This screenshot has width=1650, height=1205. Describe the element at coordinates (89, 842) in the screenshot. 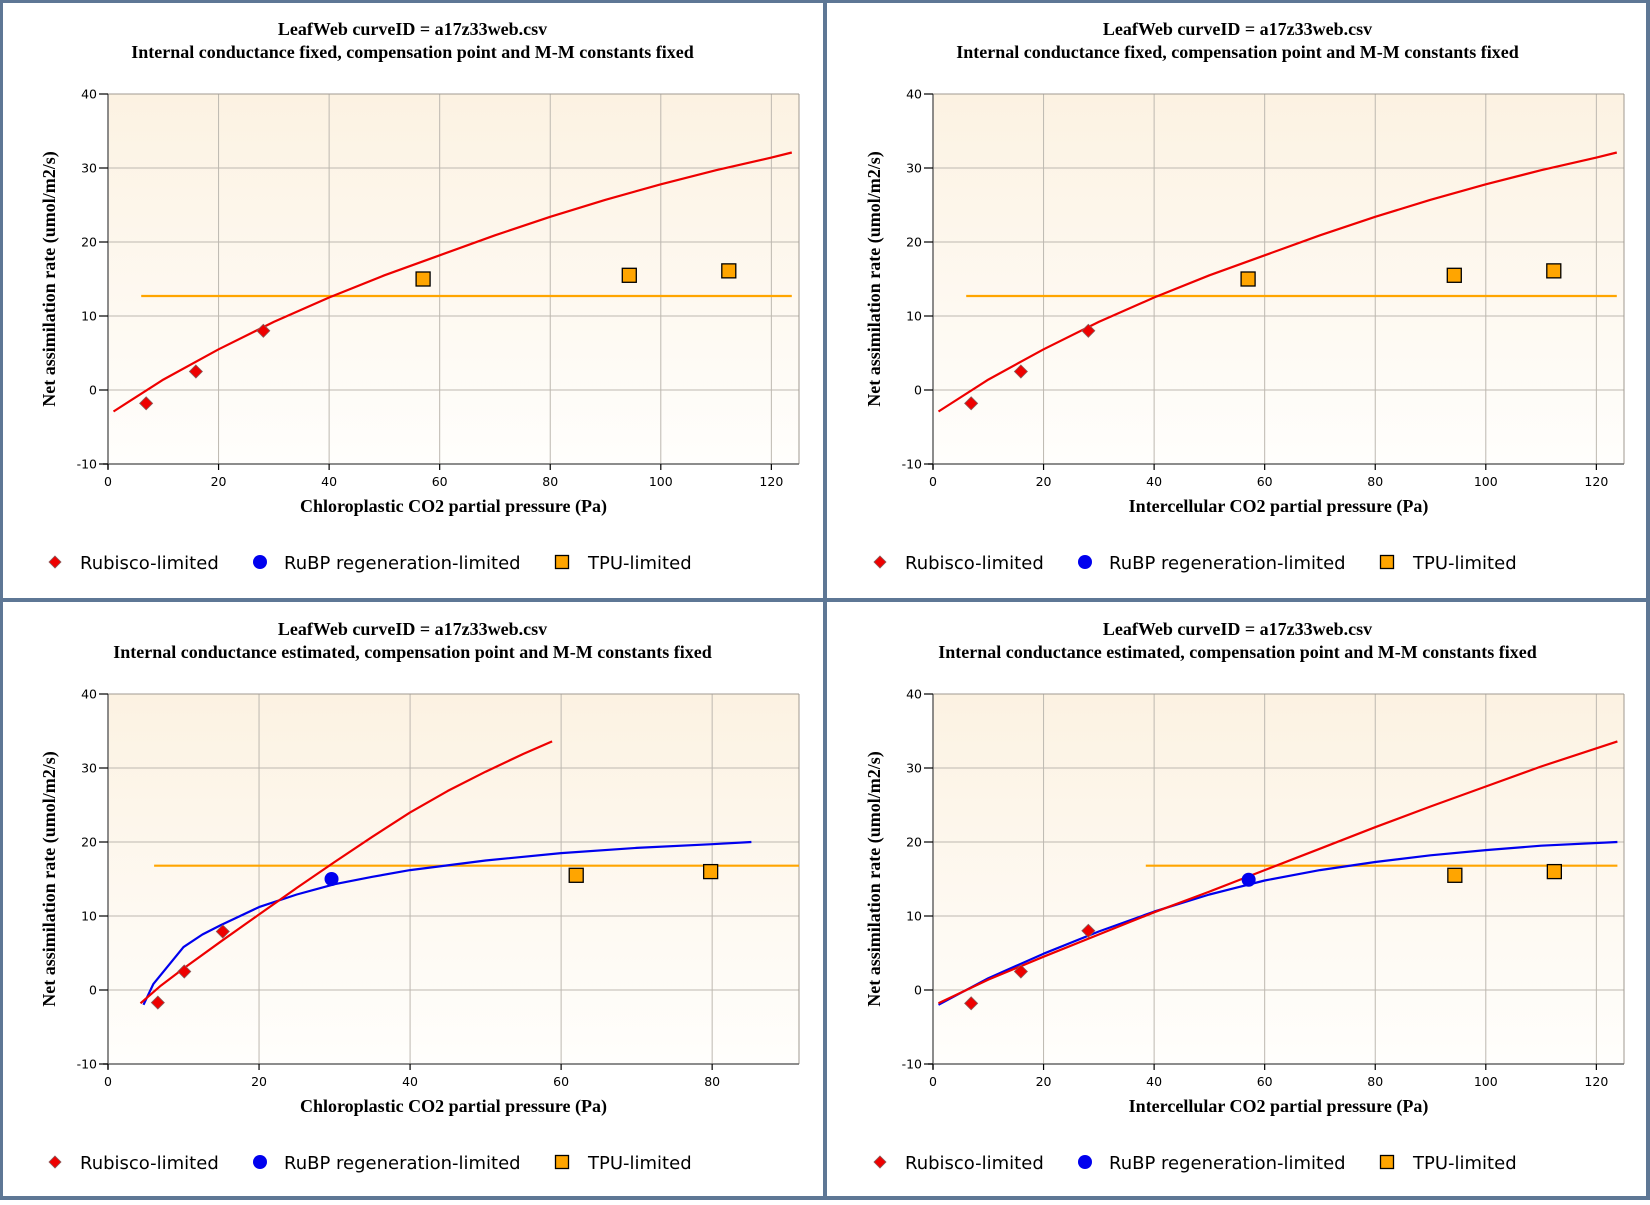

I see `y-tick-label: 20` at that location.